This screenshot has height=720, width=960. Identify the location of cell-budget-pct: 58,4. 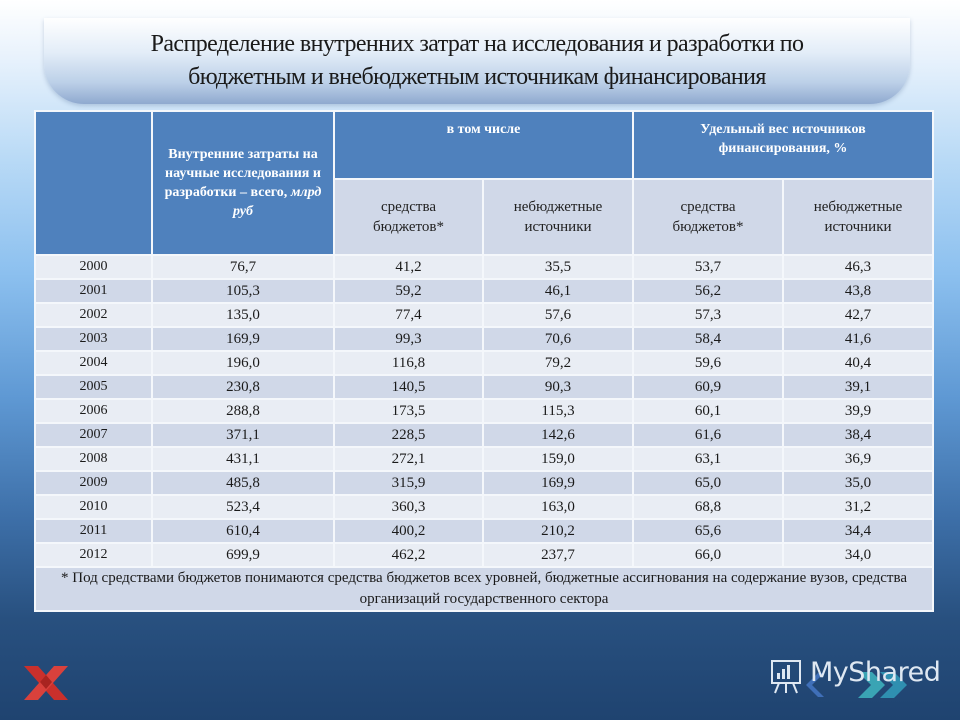
(708, 339).